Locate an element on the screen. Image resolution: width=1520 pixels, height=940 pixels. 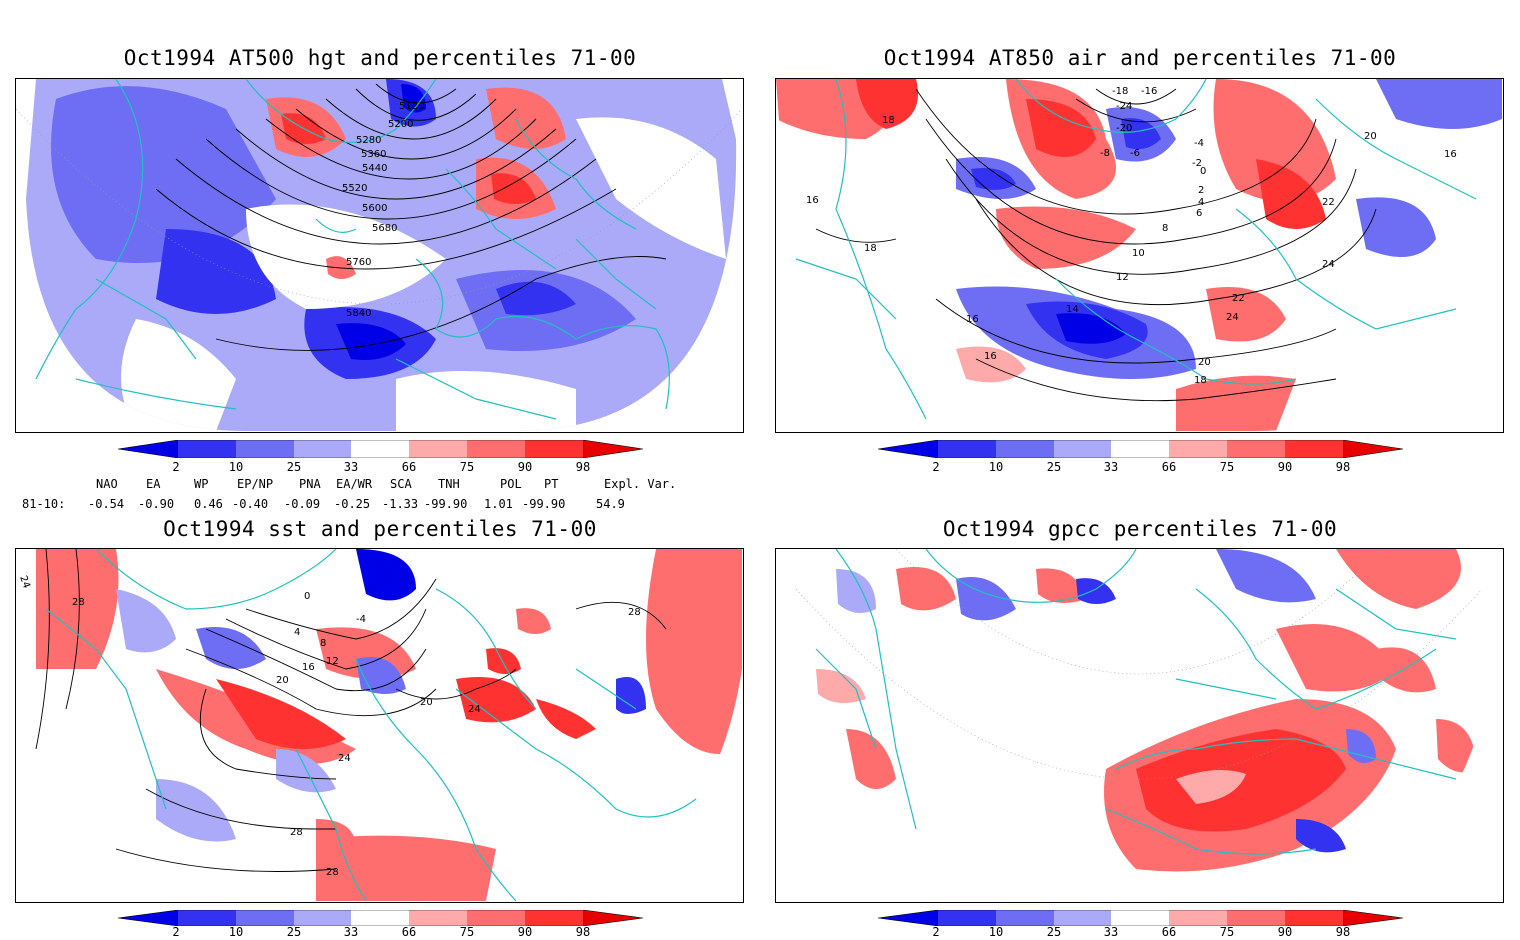
index-value: -1.33 is located at coordinates (400, 504).